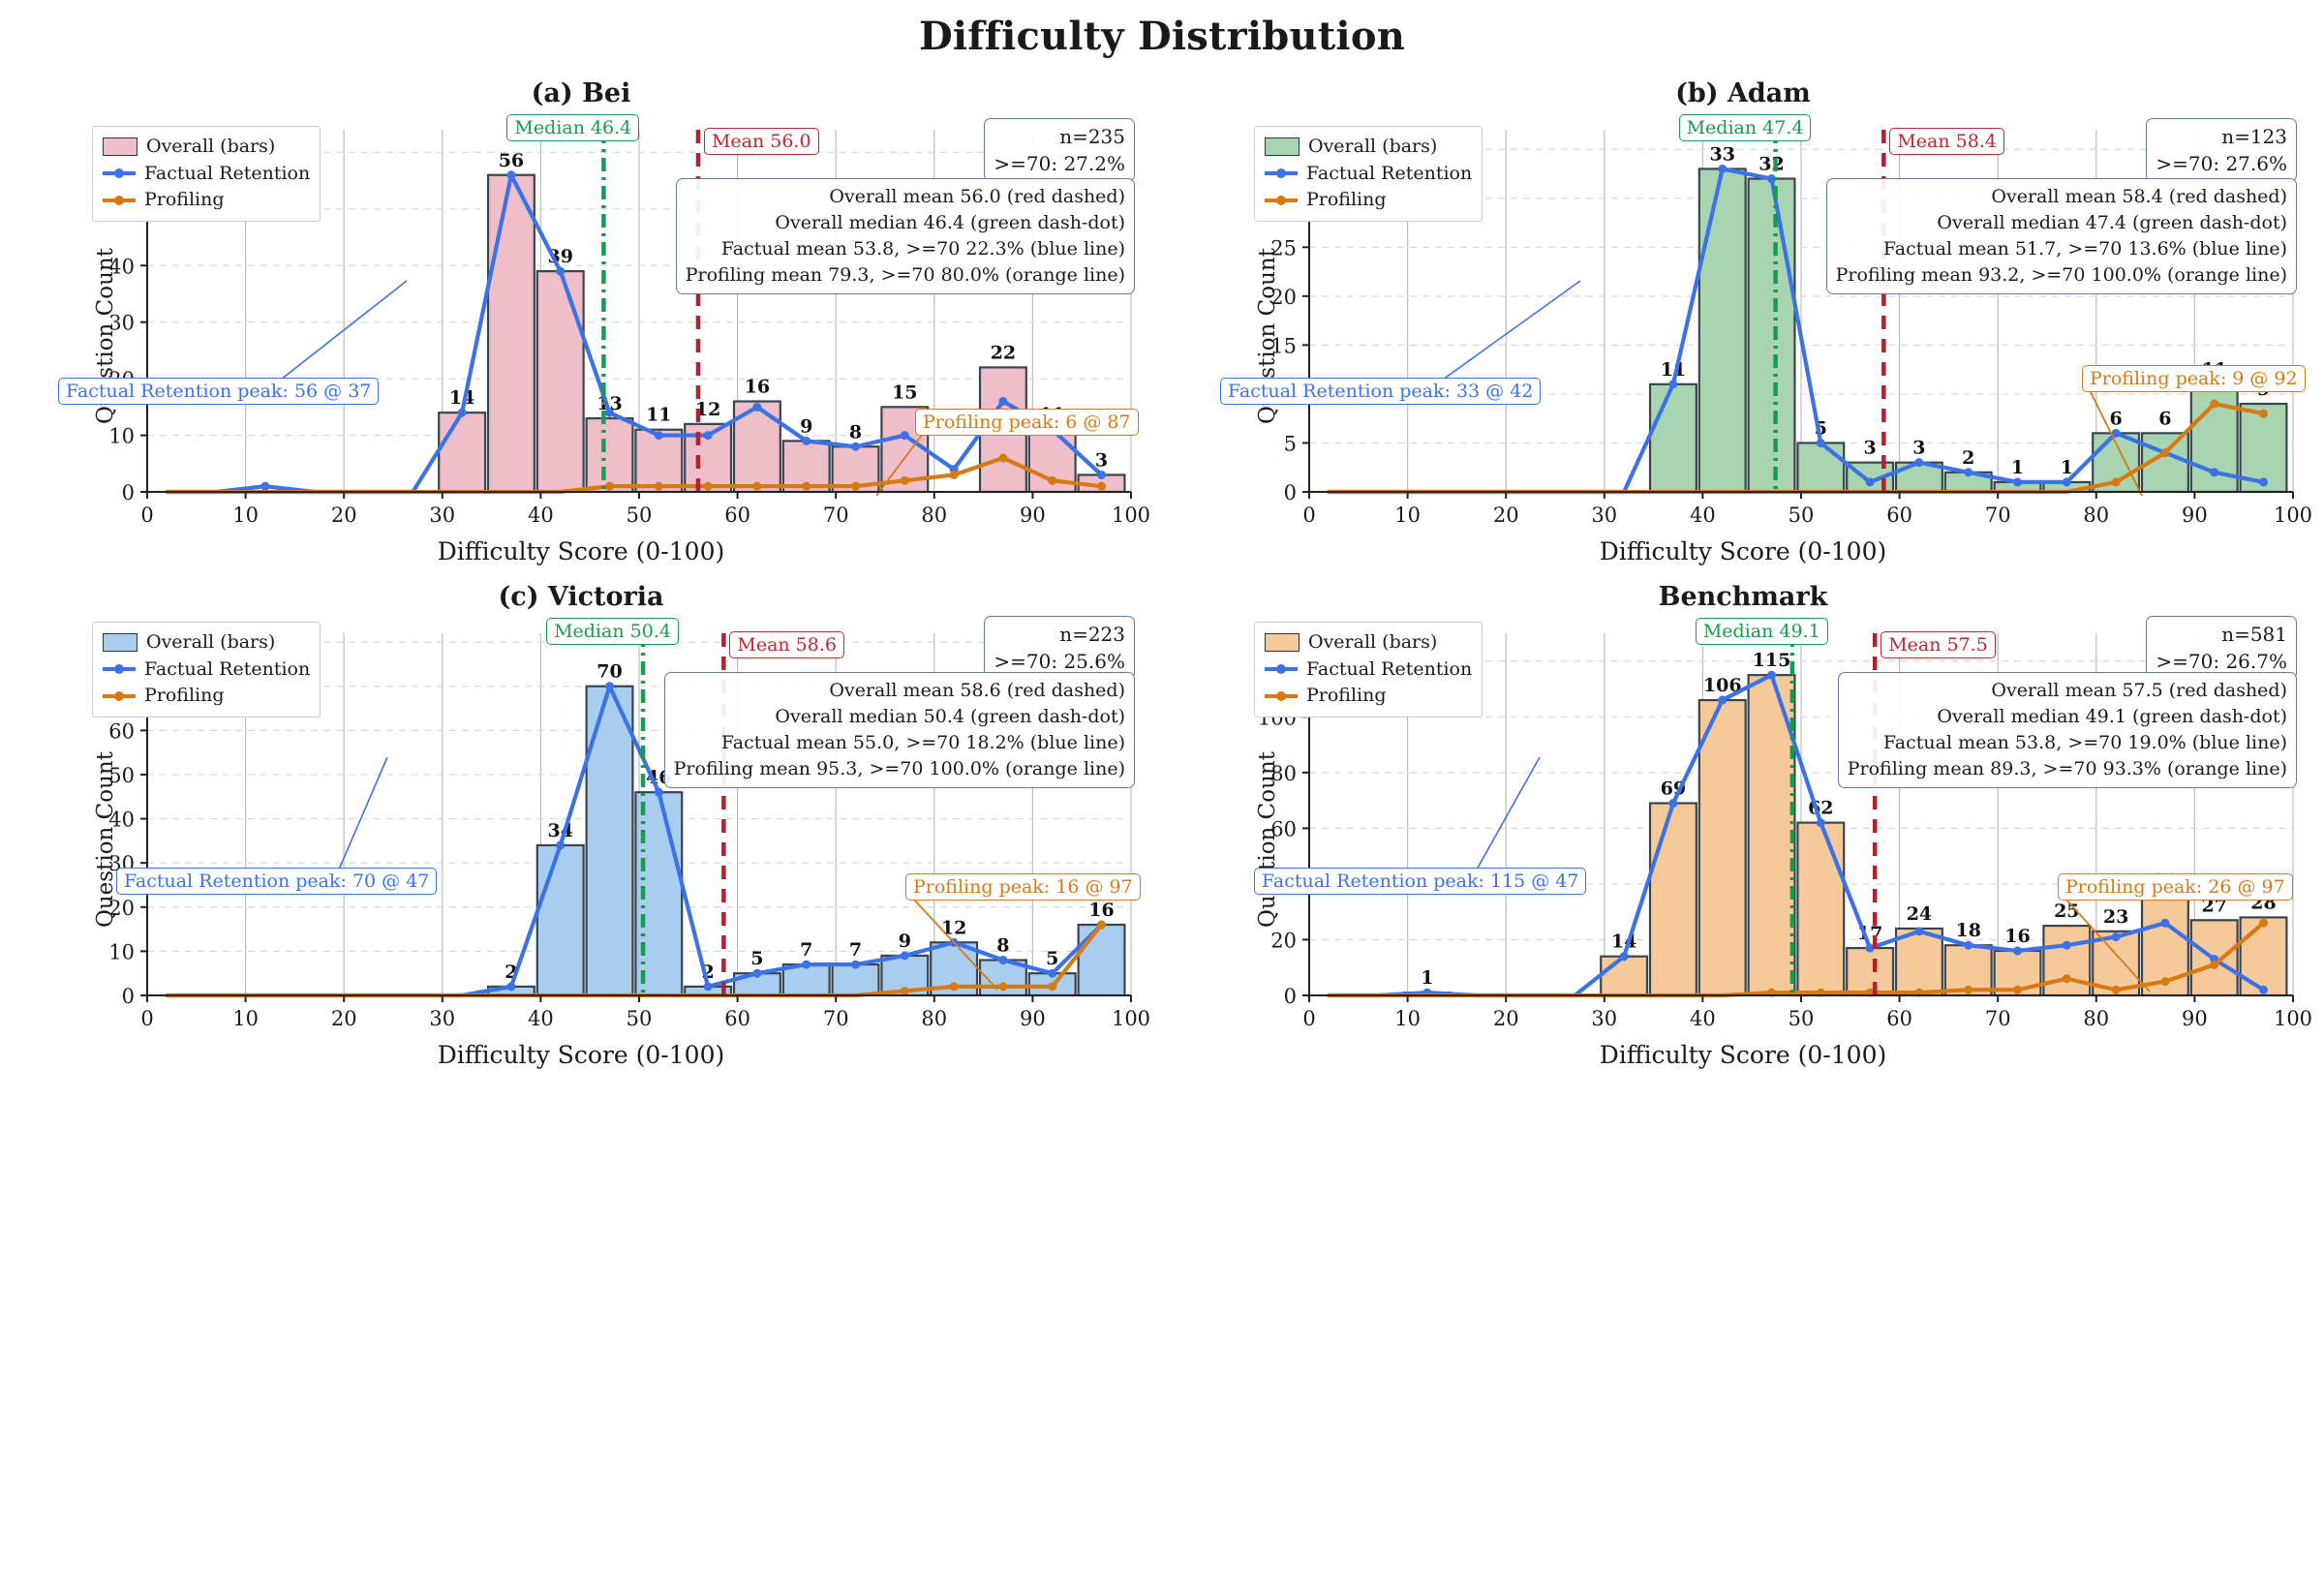 This screenshot has height=1588, width=2324. Describe the element at coordinates (512, 160) in the screenshot. I see `bar-value-label: 56` at that location.